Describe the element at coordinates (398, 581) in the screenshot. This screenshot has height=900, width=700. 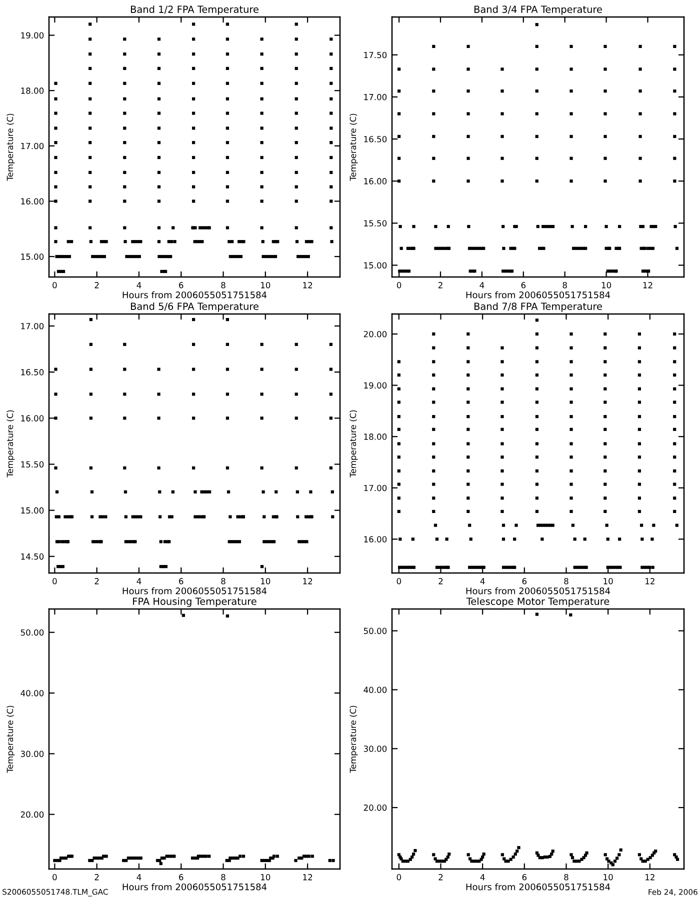
I see `x-tick-label: 0` at that location.